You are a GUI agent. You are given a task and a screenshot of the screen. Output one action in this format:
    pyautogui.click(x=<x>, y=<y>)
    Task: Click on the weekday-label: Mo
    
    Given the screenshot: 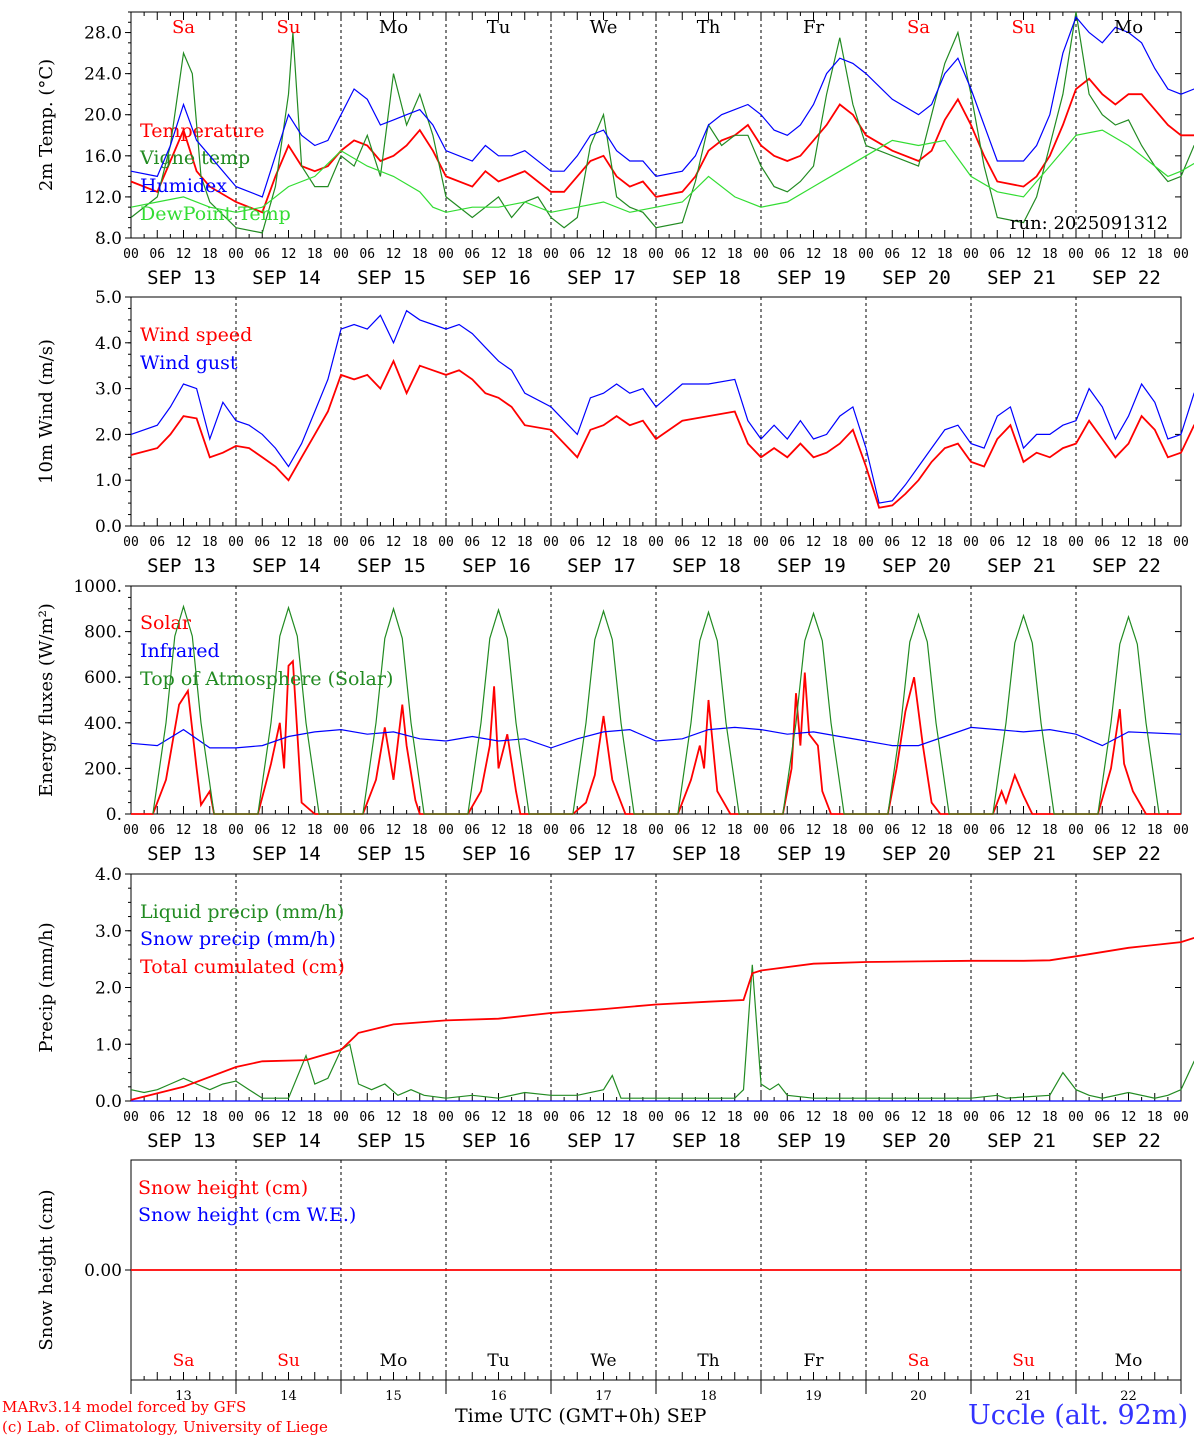 What is the action you would take?
    pyautogui.click(x=394, y=1361)
    